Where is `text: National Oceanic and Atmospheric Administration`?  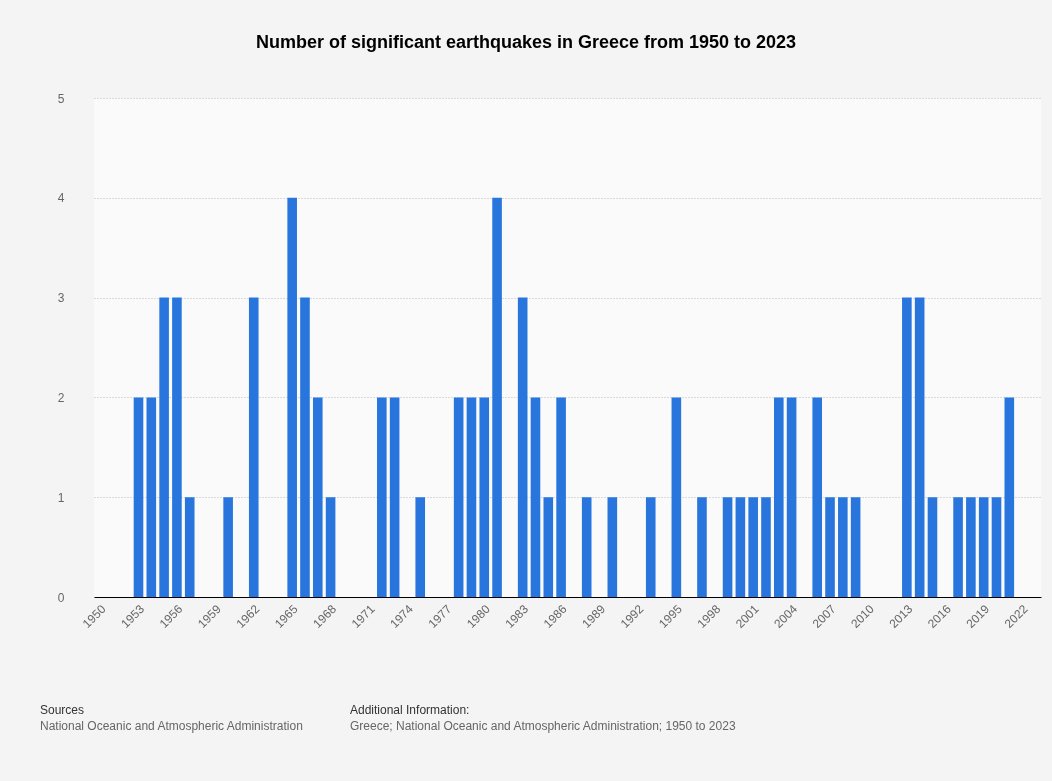
text: National Oceanic and Atmospheric Administration is located at coordinates (172, 726).